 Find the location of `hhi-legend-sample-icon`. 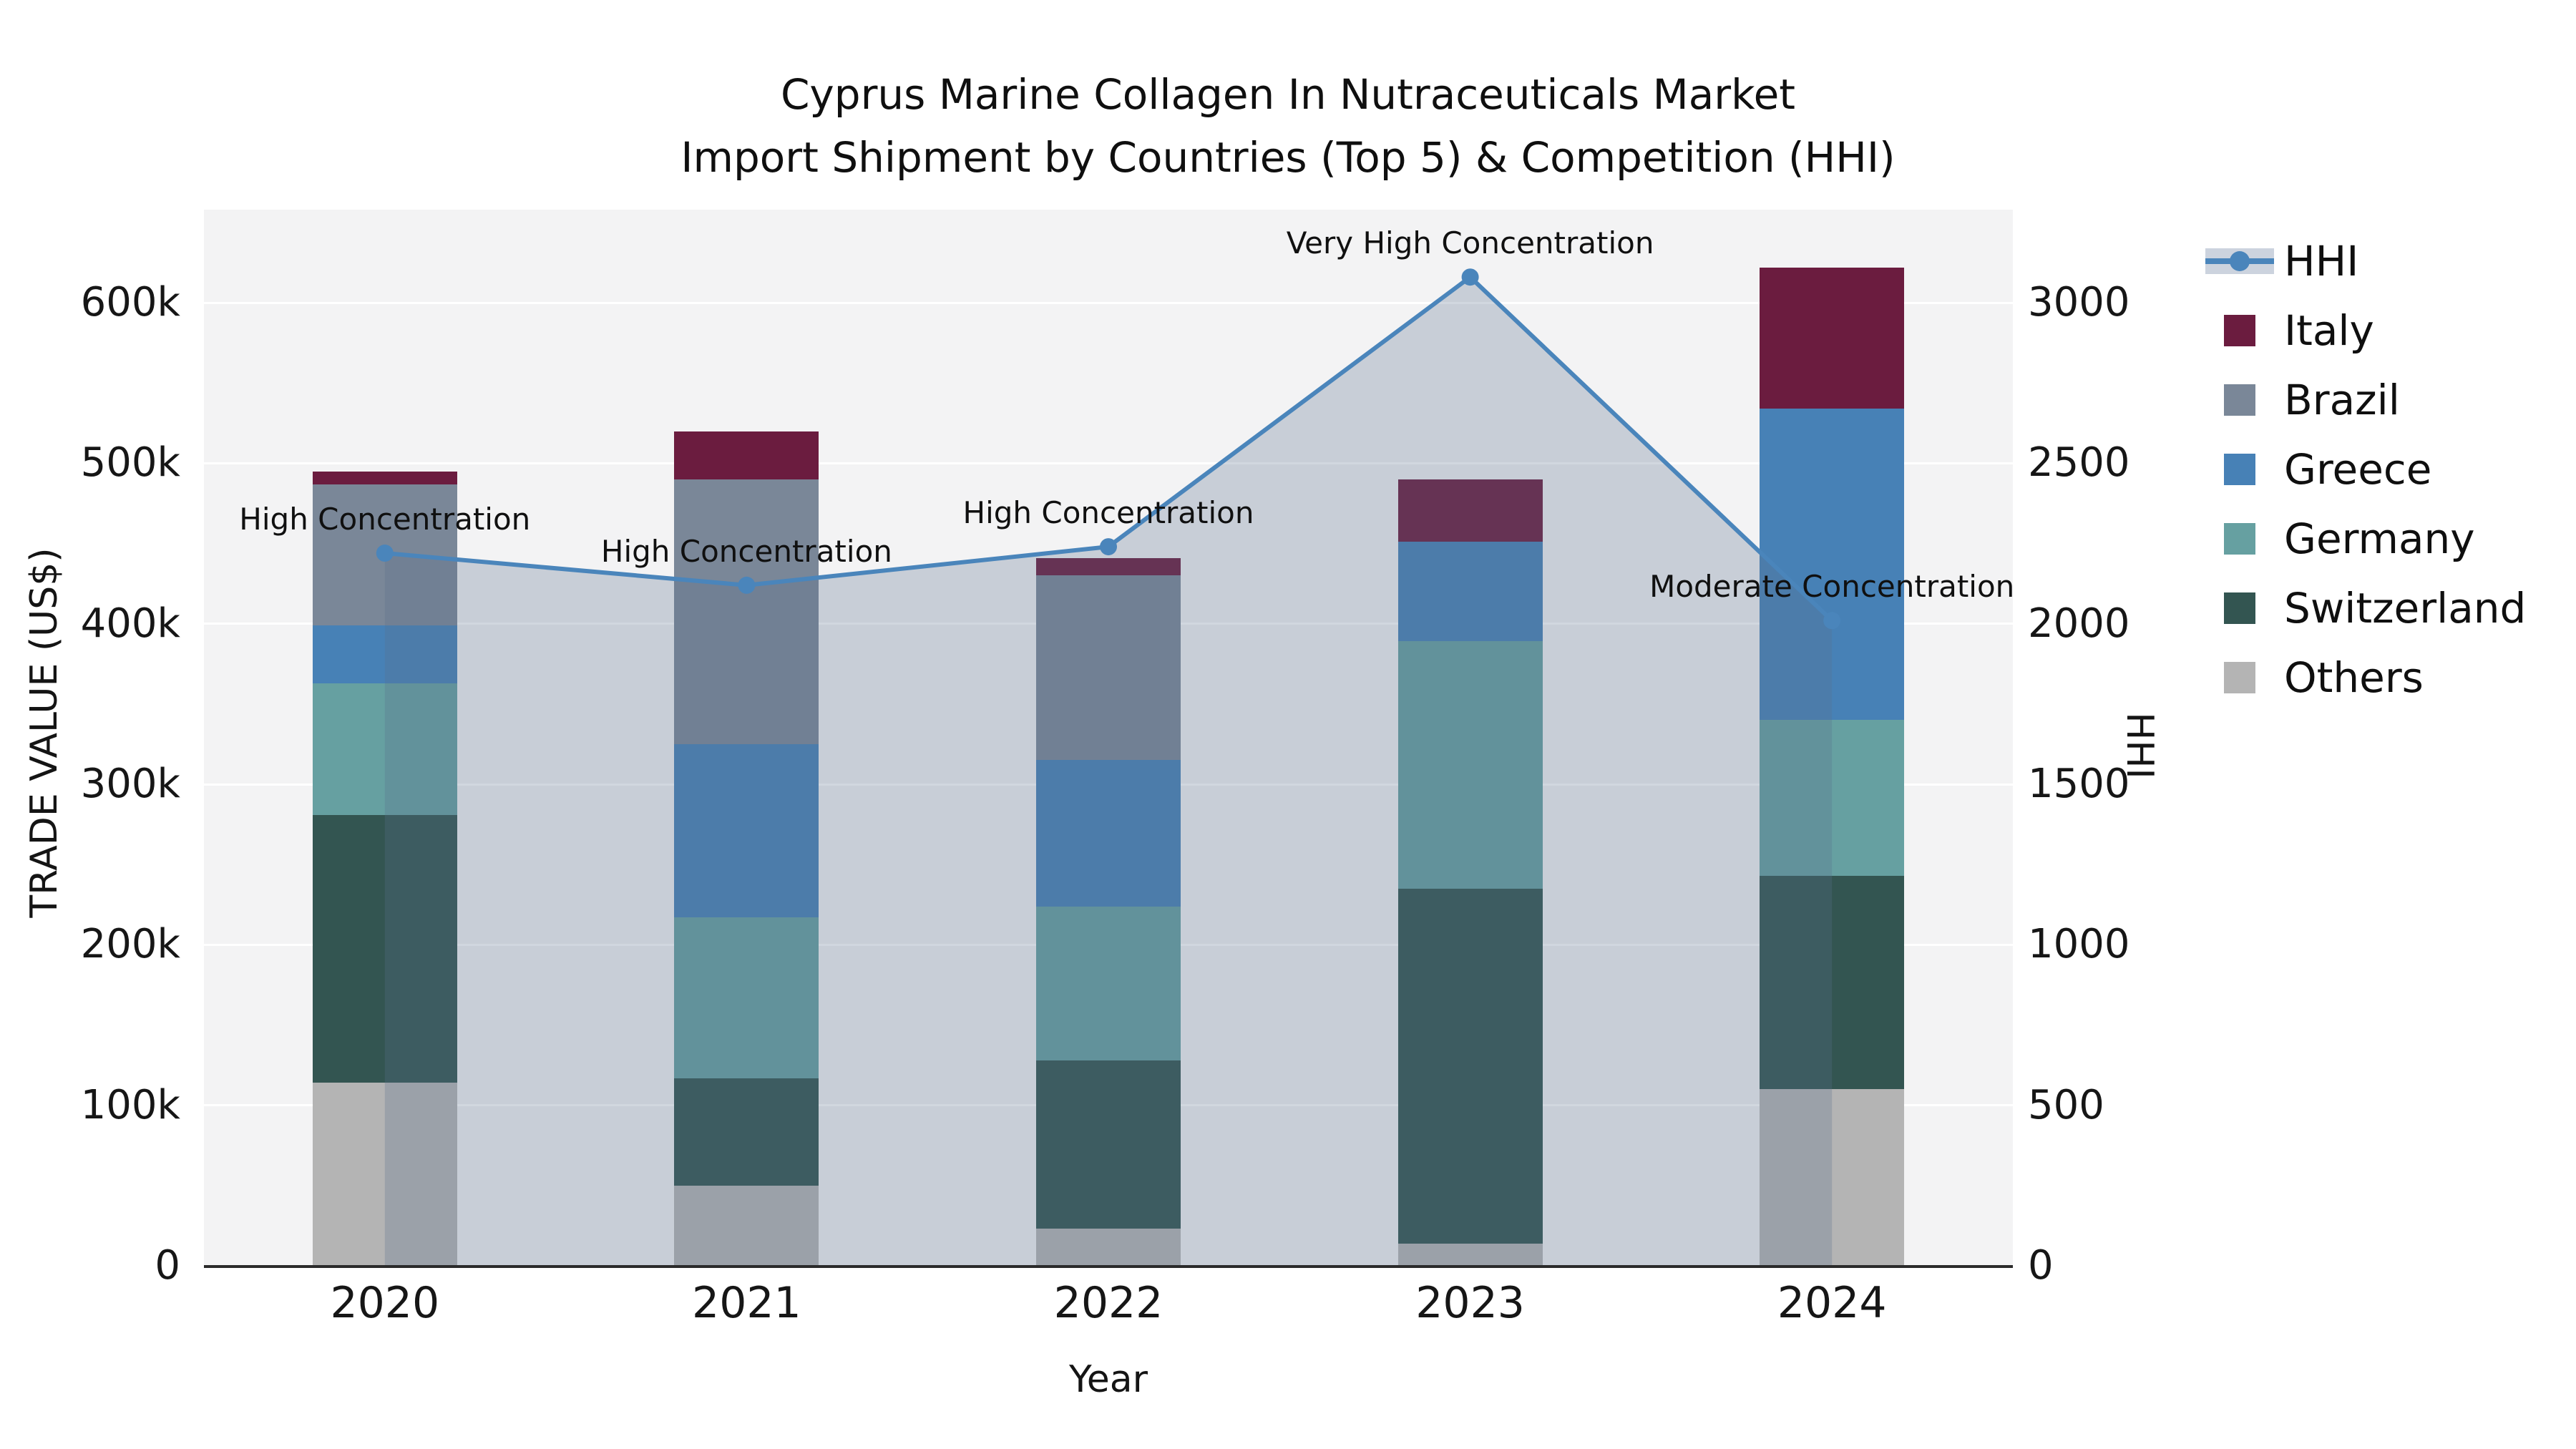

hhi-legend-sample-icon is located at coordinates (2239, 261).